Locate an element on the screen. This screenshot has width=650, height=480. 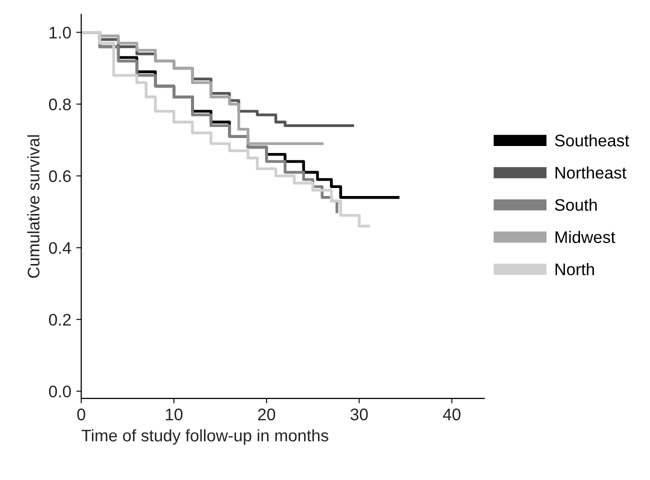
legend-label: Midwest is located at coordinates (586, 237).